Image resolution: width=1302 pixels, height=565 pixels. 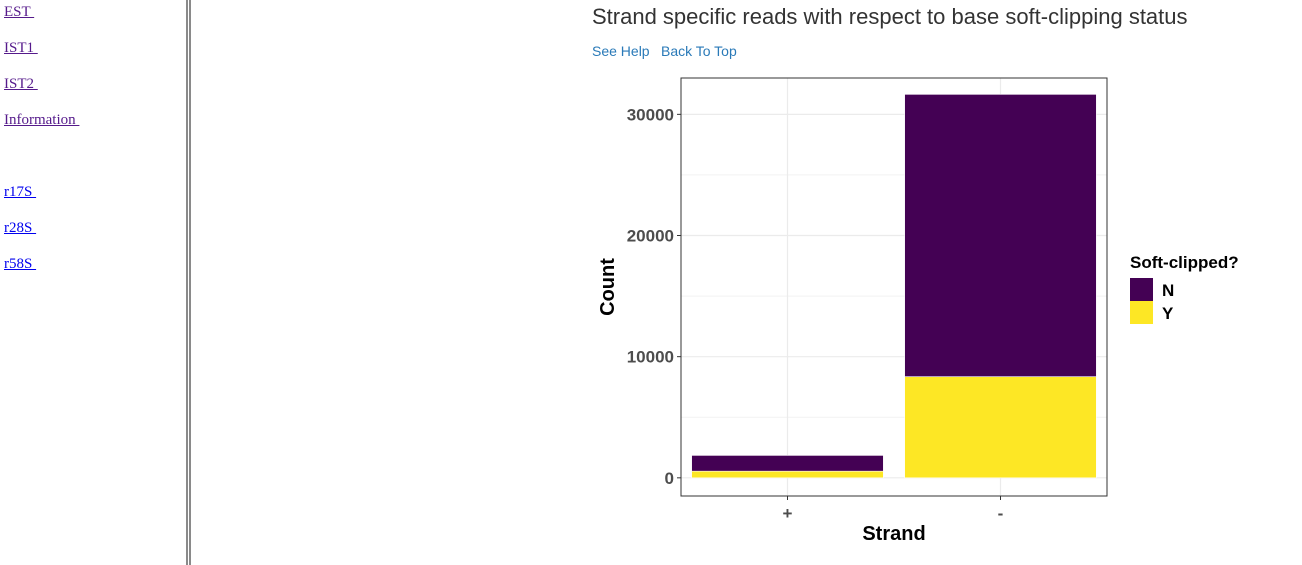 I want to click on sidebar-link-est: EST, so click(x=19, y=12).